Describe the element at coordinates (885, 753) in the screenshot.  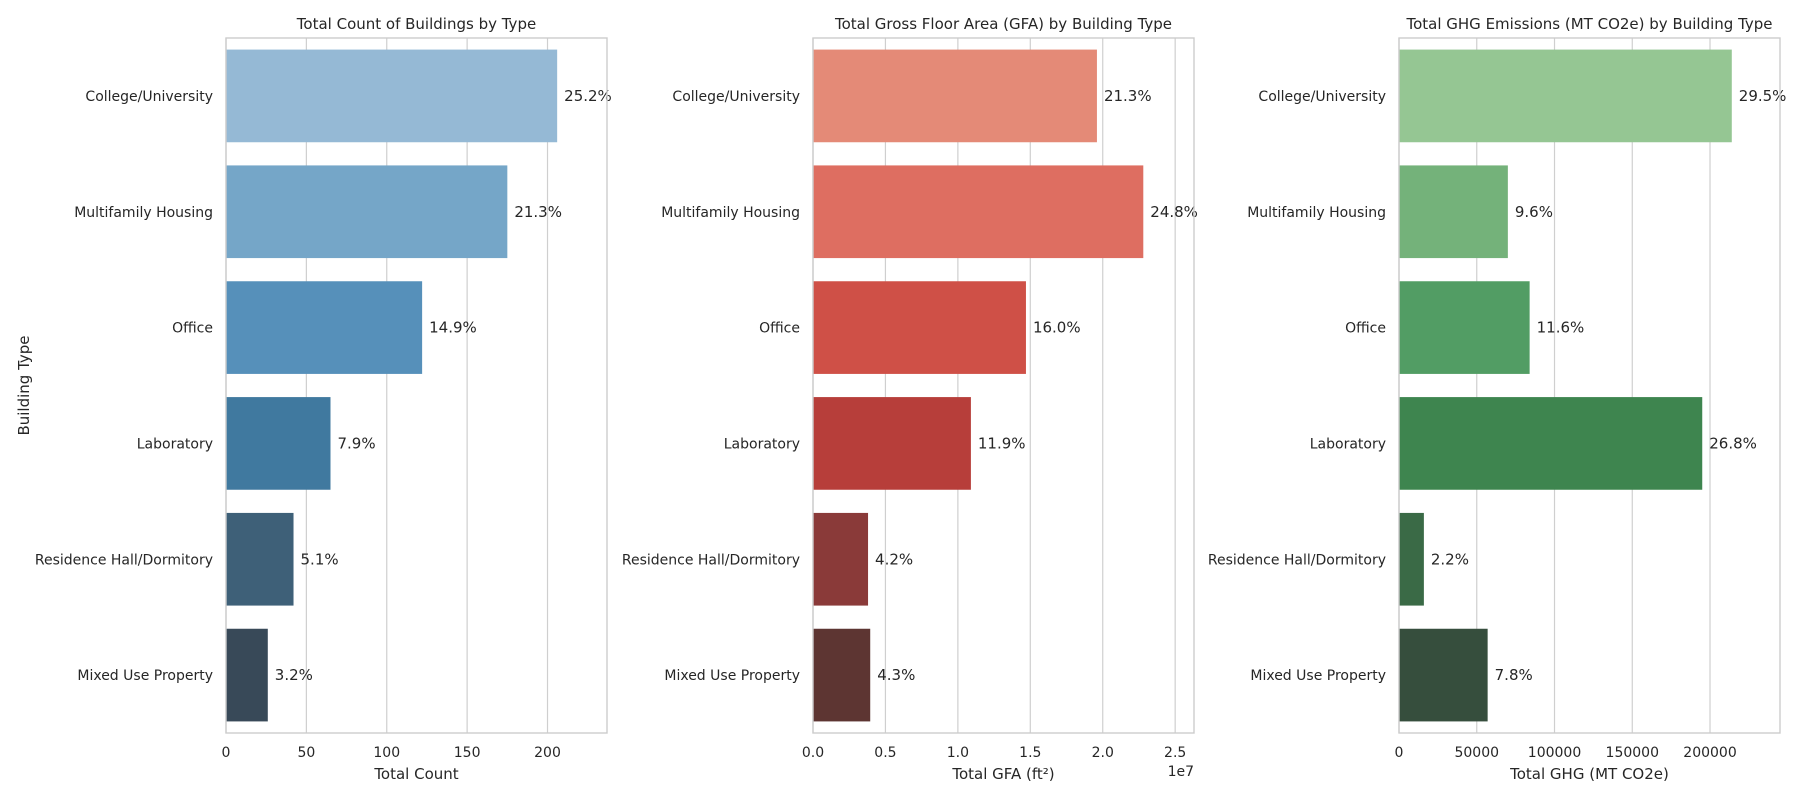
I see `x-tick-label: 0.5` at that location.